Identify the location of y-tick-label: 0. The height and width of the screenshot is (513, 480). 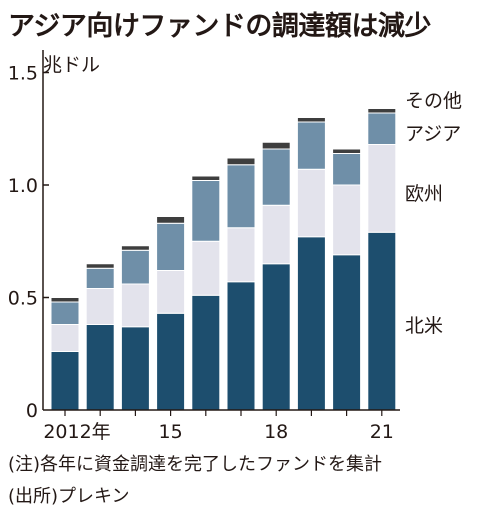
(32, 411).